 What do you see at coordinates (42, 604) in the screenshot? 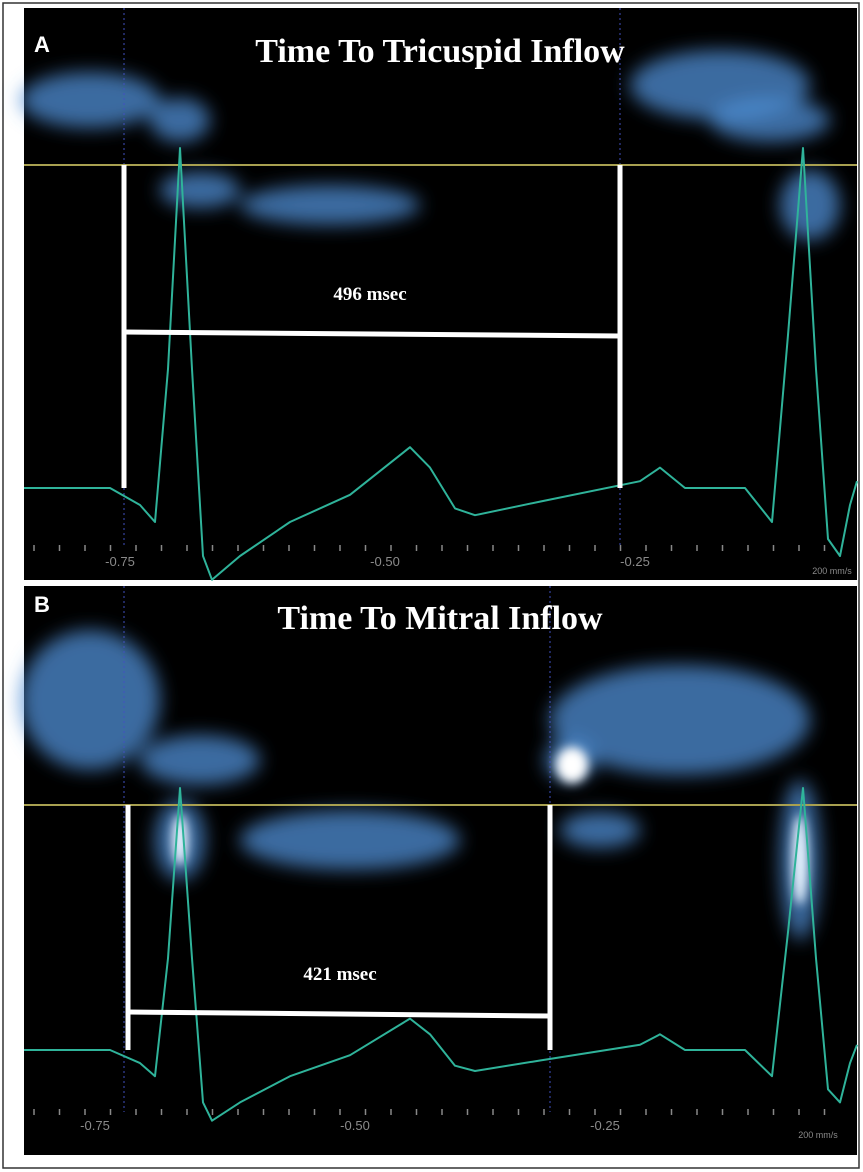
I see `panel-label: B` at bounding box center [42, 604].